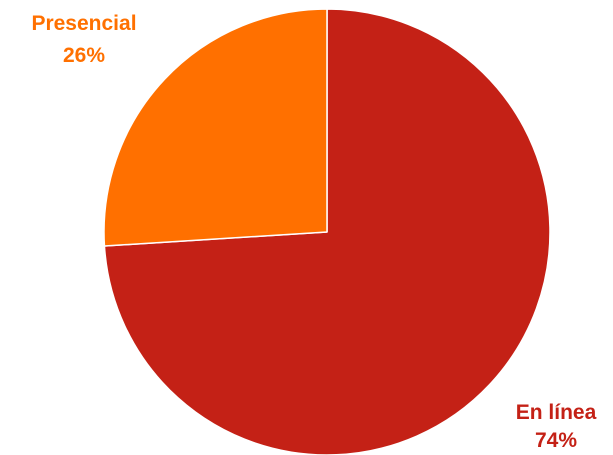  I want to click on slice-label-presencial-percent: 26%, so click(84, 55).